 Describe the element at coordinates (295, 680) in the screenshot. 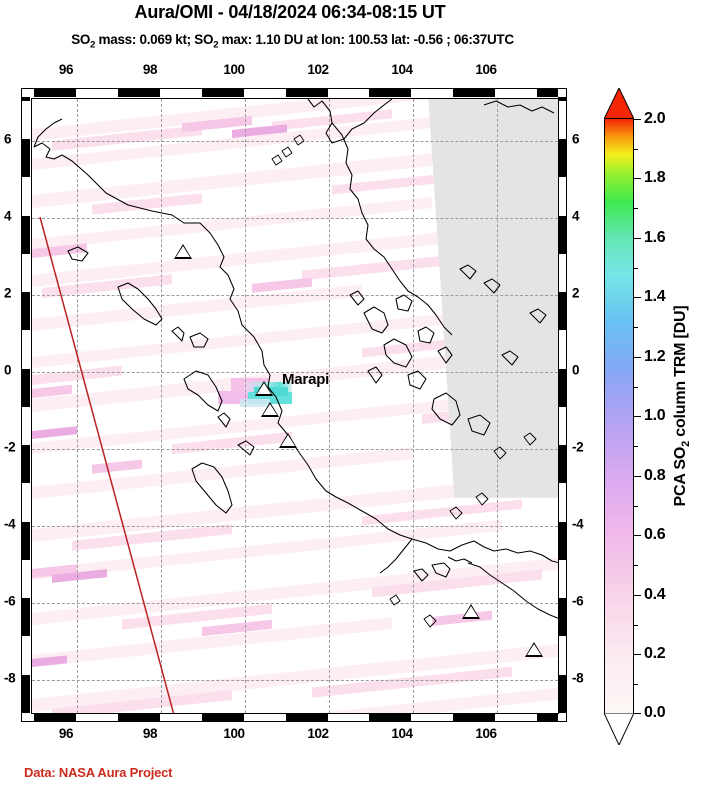

I see `gridline-lat-m8` at that location.